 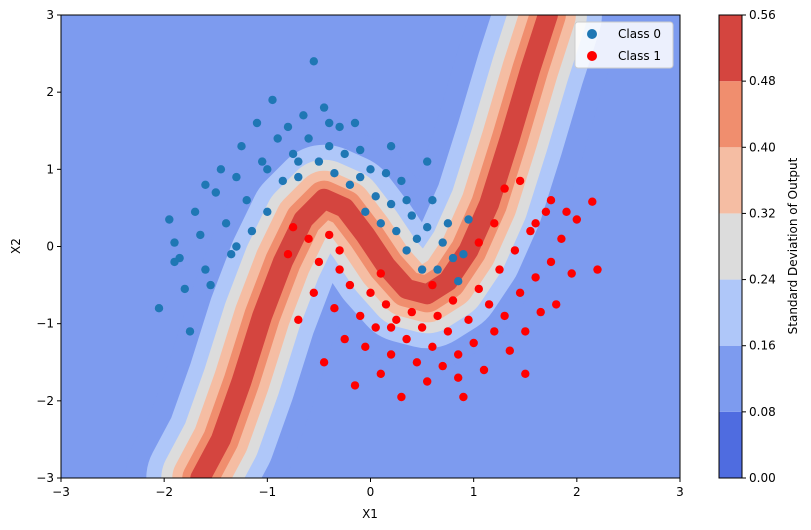 I want to click on y-tick-label: −2, so click(x=45, y=401).